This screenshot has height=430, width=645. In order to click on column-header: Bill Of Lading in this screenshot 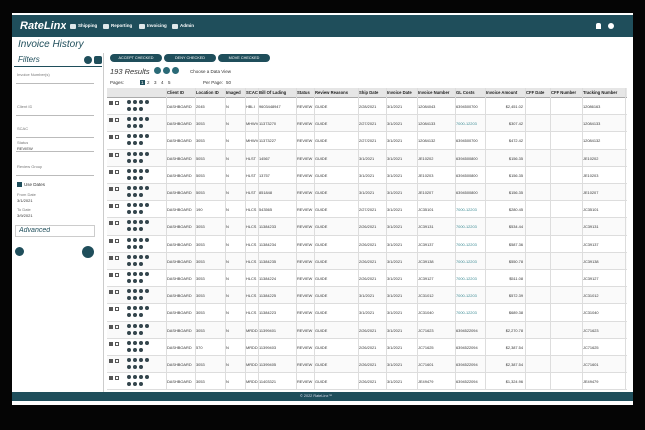, I will do `click(273, 92)`.